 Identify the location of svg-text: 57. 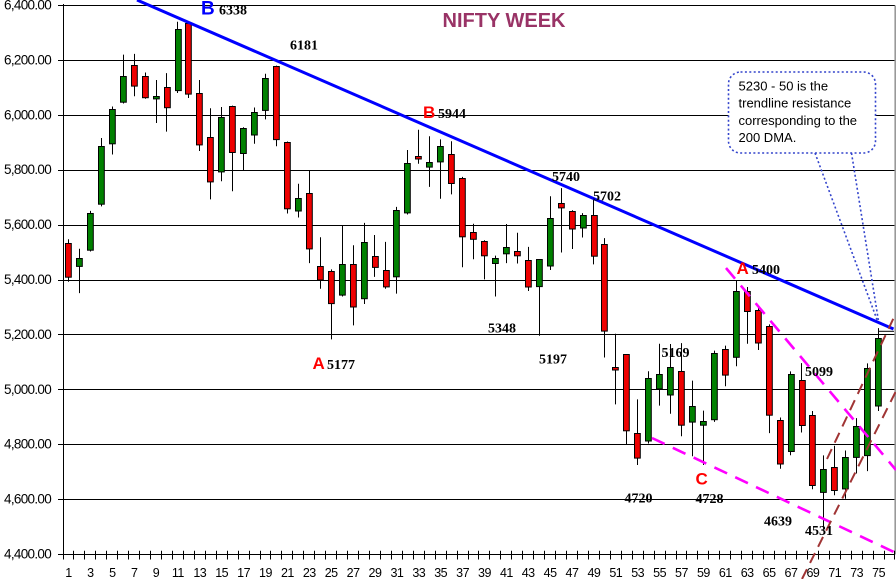
(681, 572).